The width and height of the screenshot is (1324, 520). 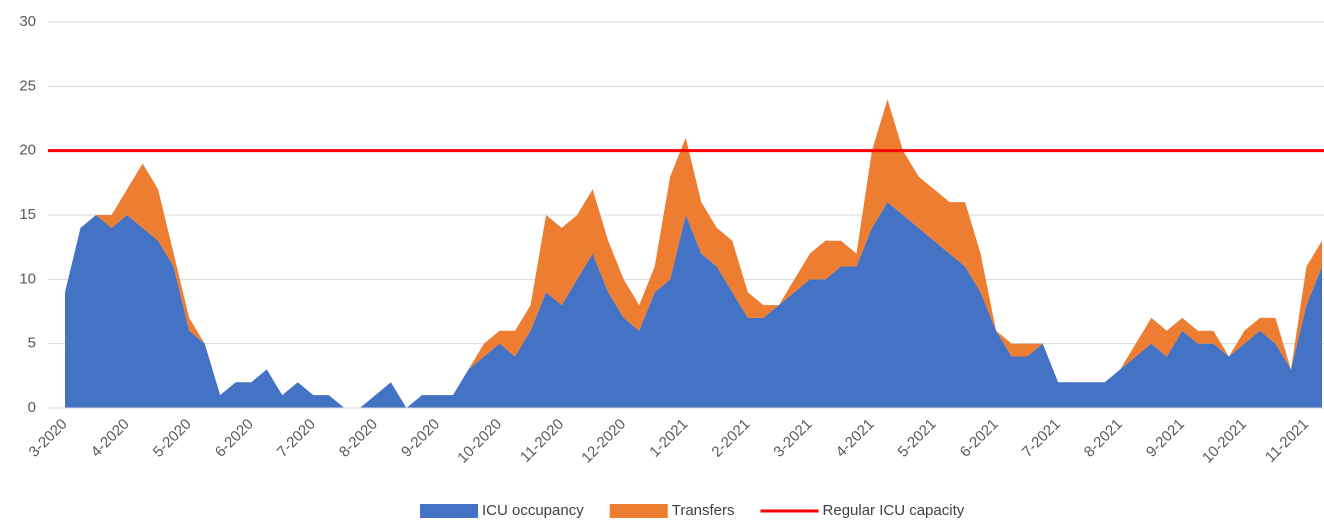 What do you see at coordinates (917, 438) in the screenshot?
I see `x-tick-label: 5-2021` at bounding box center [917, 438].